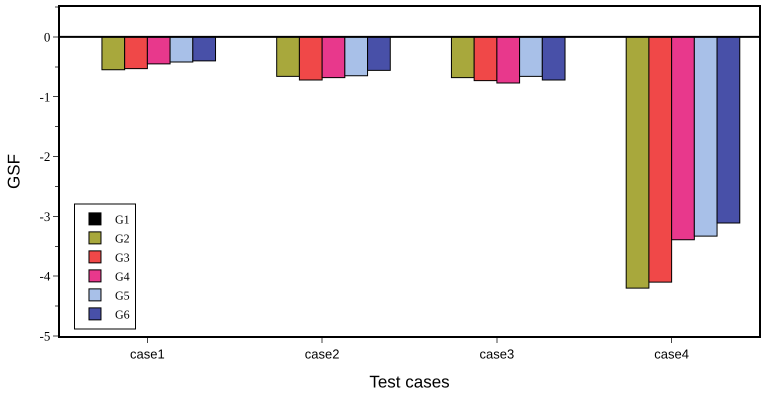 The width and height of the screenshot is (769, 393). I want to click on x-tick-label: case4, so click(671, 354).